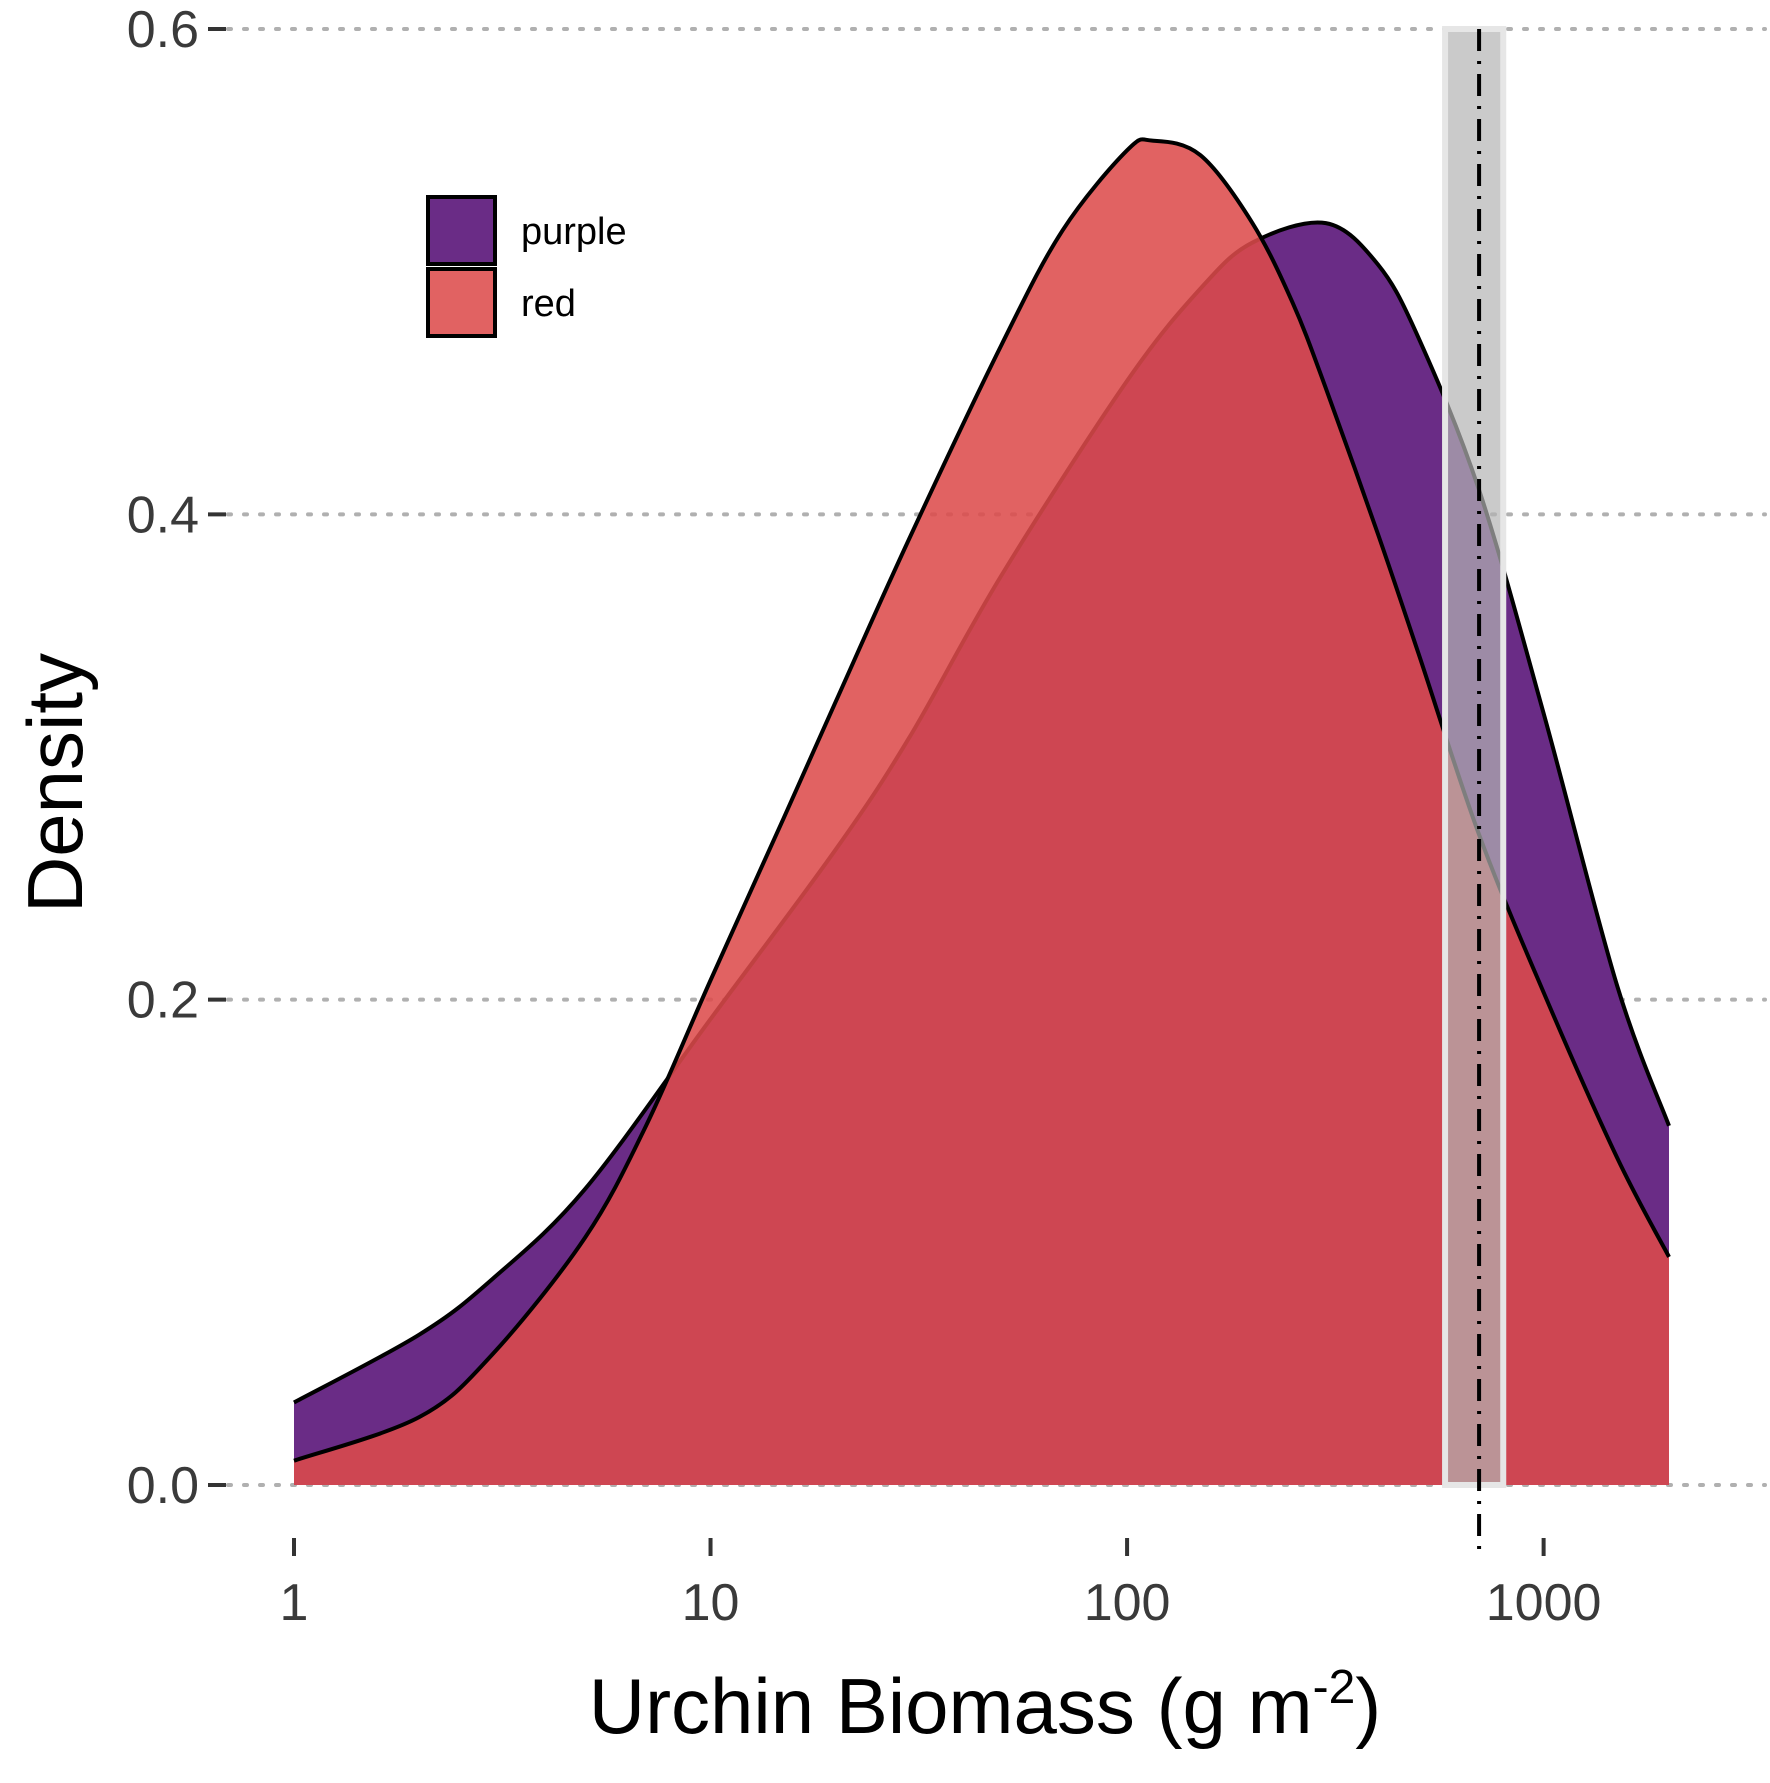 This screenshot has height=1783, width=1770. What do you see at coordinates (163, 1486) in the screenshot?
I see `y-tick-label: 0.0` at bounding box center [163, 1486].